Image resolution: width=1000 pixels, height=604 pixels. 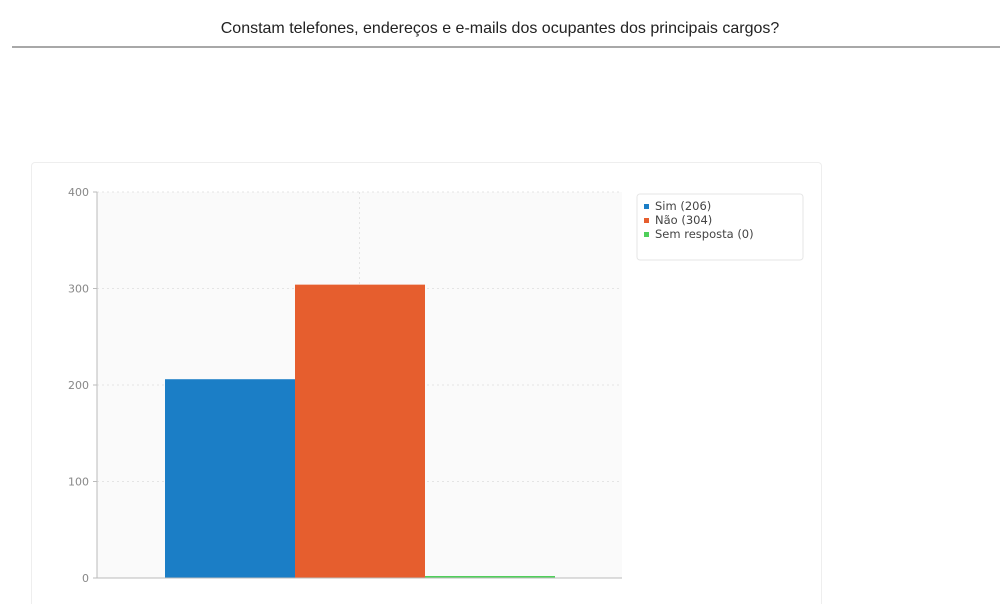 I want to click on y-tick-label: 400, so click(x=78, y=192).